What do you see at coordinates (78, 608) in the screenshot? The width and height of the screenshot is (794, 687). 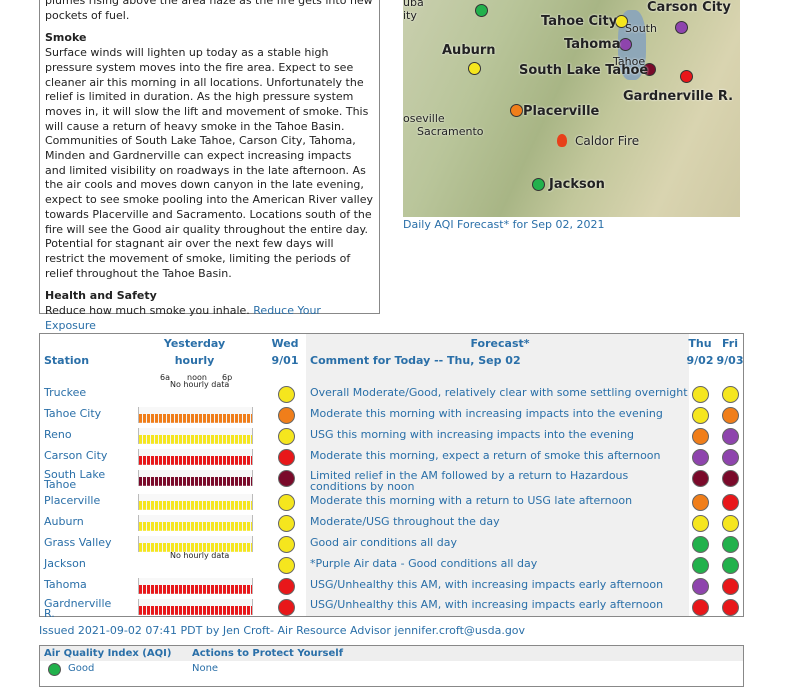 I see `station-link: Gardnerville R.` at bounding box center [78, 608].